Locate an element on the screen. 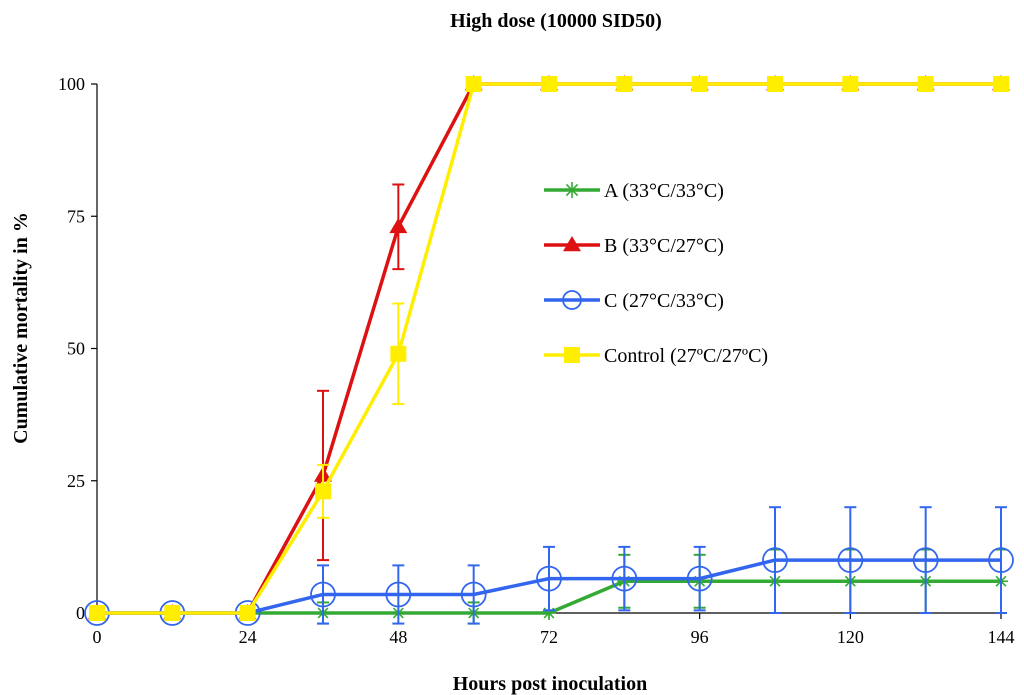 The image size is (1024, 695). y-tick-label: 50 is located at coordinates (76, 349).